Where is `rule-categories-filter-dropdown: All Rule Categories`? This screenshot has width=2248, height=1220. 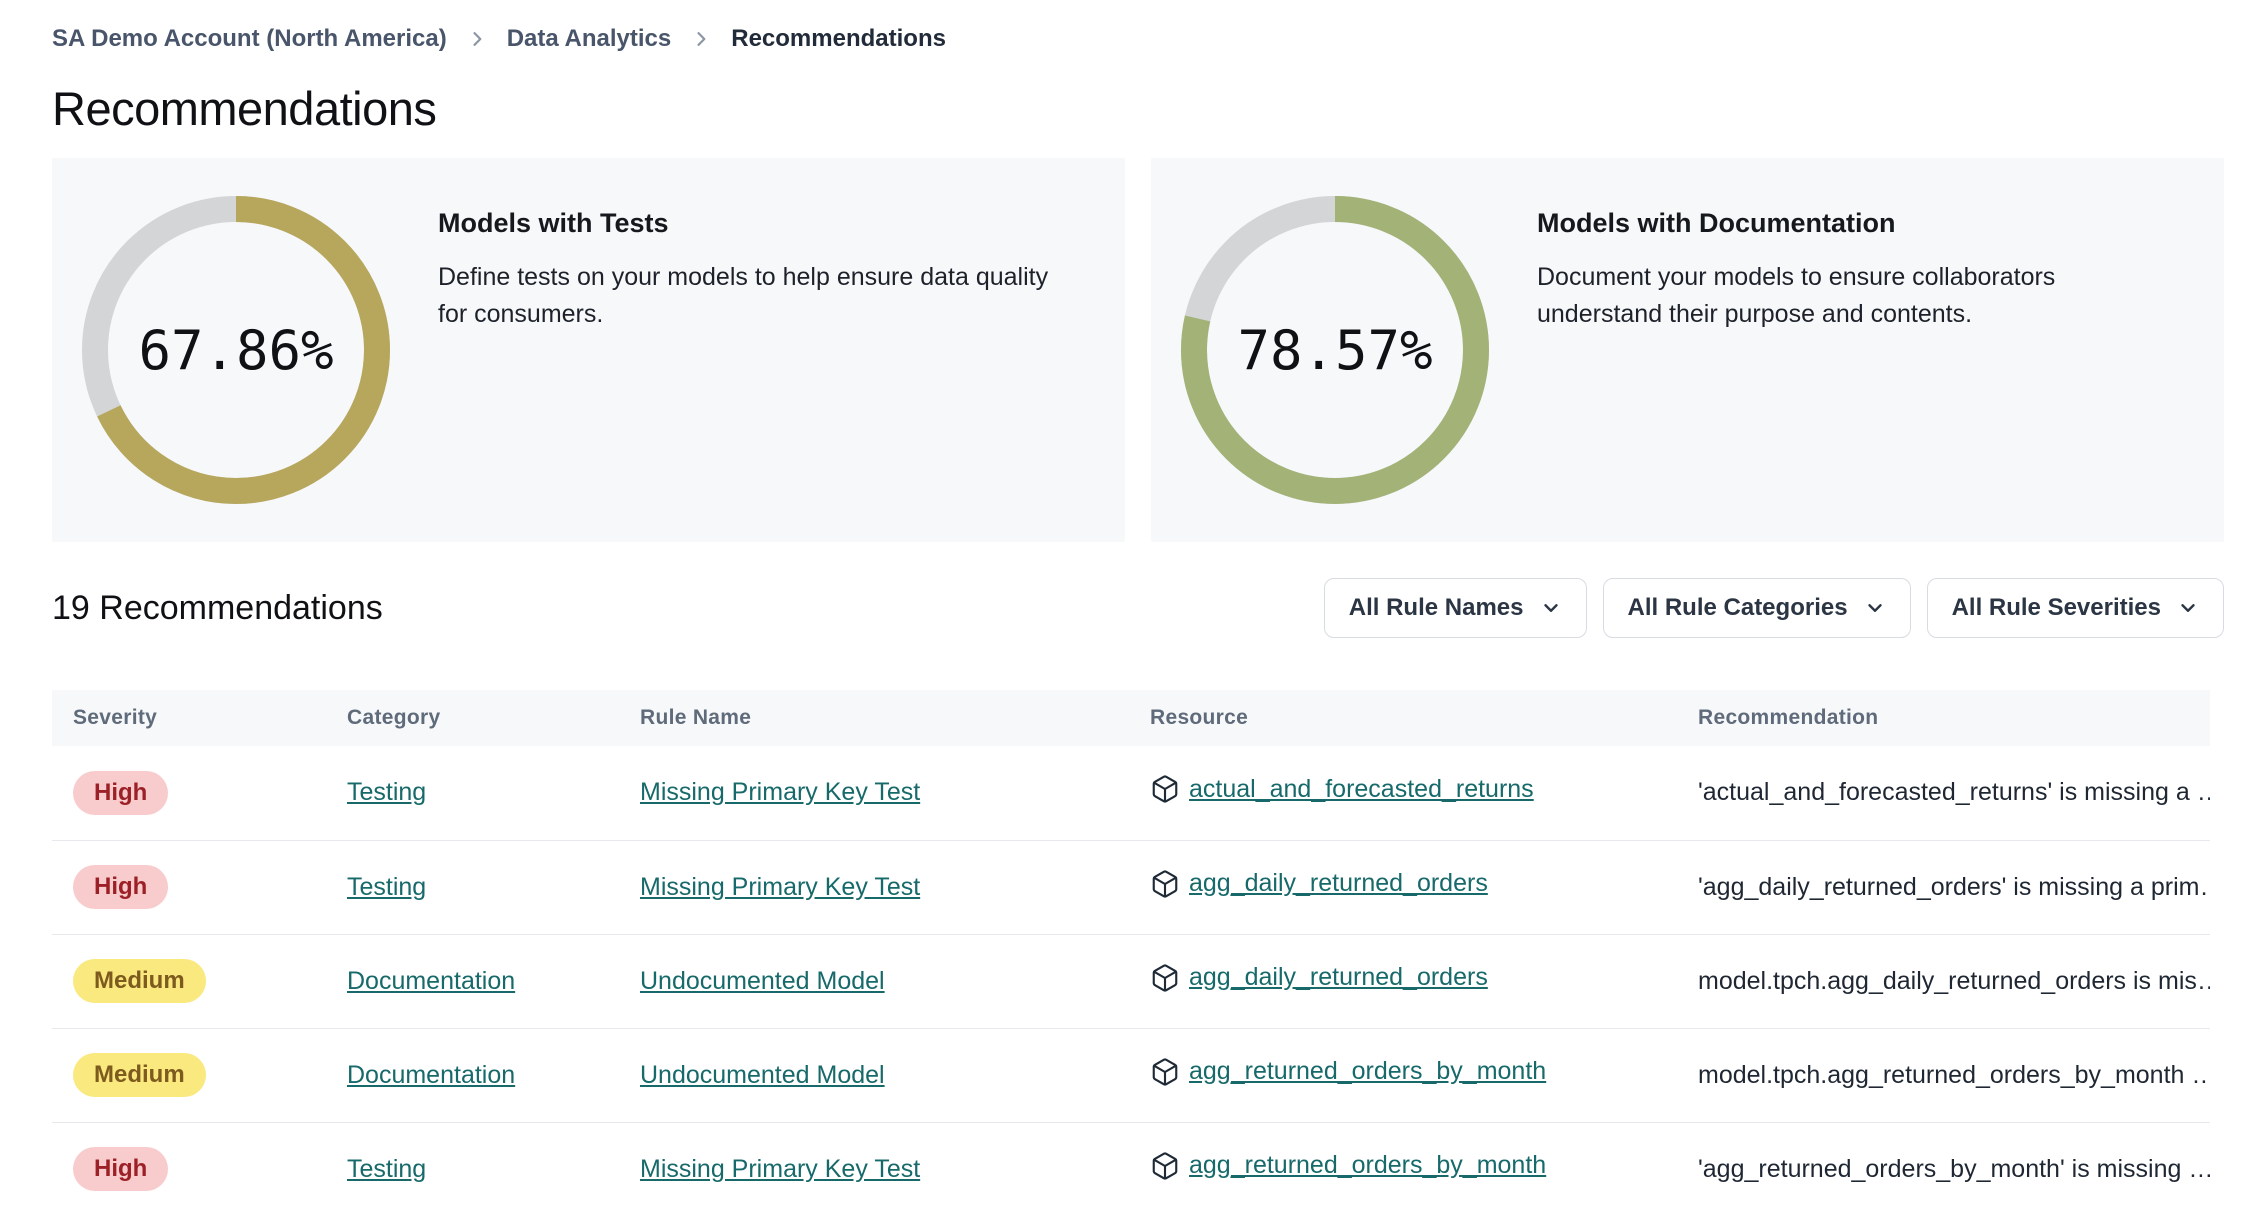 rule-categories-filter-dropdown: All Rule Categories is located at coordinates (1756, 608).